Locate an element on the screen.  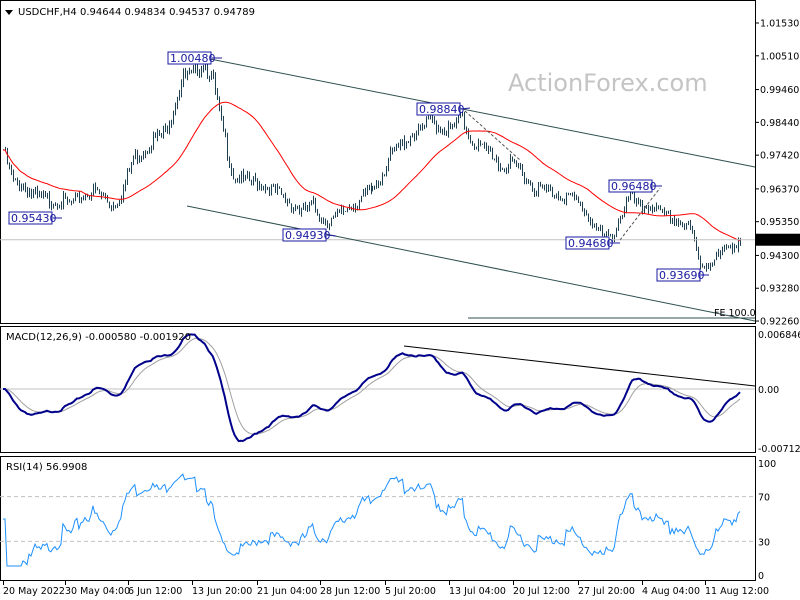
x-tick-label: 5 Jul 20:00 is located at coordinates (410, 591).